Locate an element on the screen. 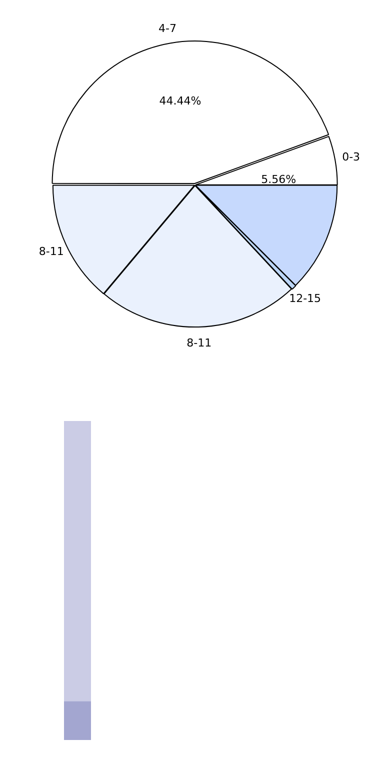 Image resolution: width=390 pixels, height=780 pixels. slice-label: 4-7 is located at coordinates (167, 28).